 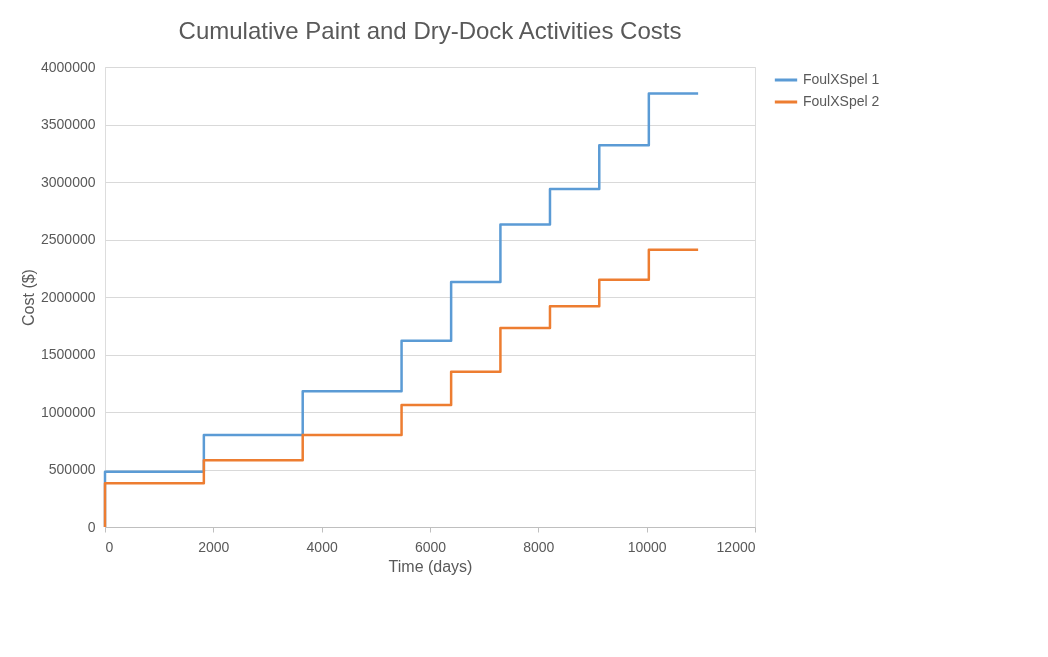 What do you see at coordinates (430, 546) in the screenshot?
I see `x-tick-label: 6000` at bounding box center [430, 546].